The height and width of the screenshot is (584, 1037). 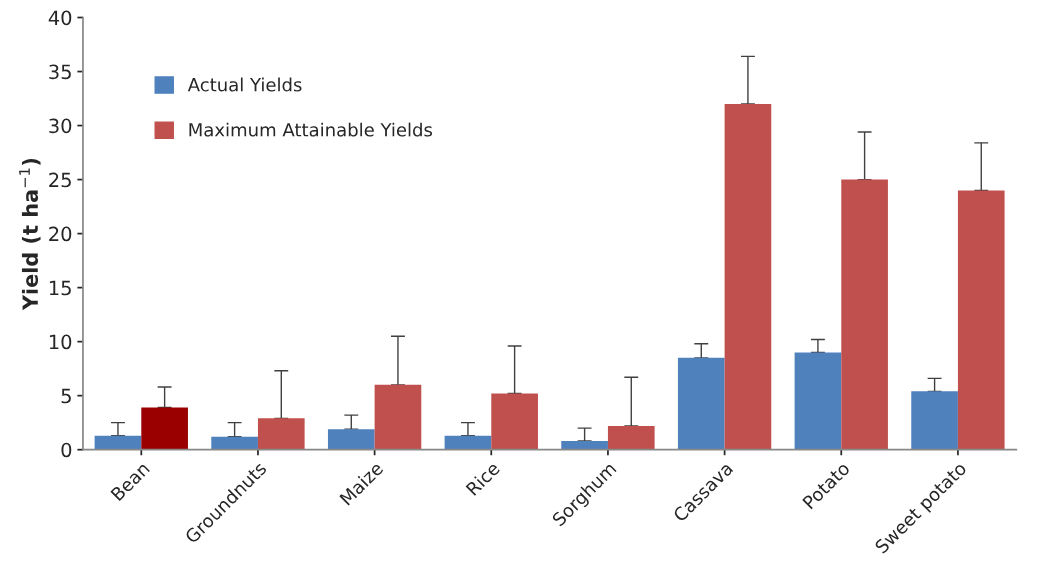 What do you see at coordinates (60, 18) in the screenshot?
I see `y-tick-label: 40` at bounding box center [60, 18].